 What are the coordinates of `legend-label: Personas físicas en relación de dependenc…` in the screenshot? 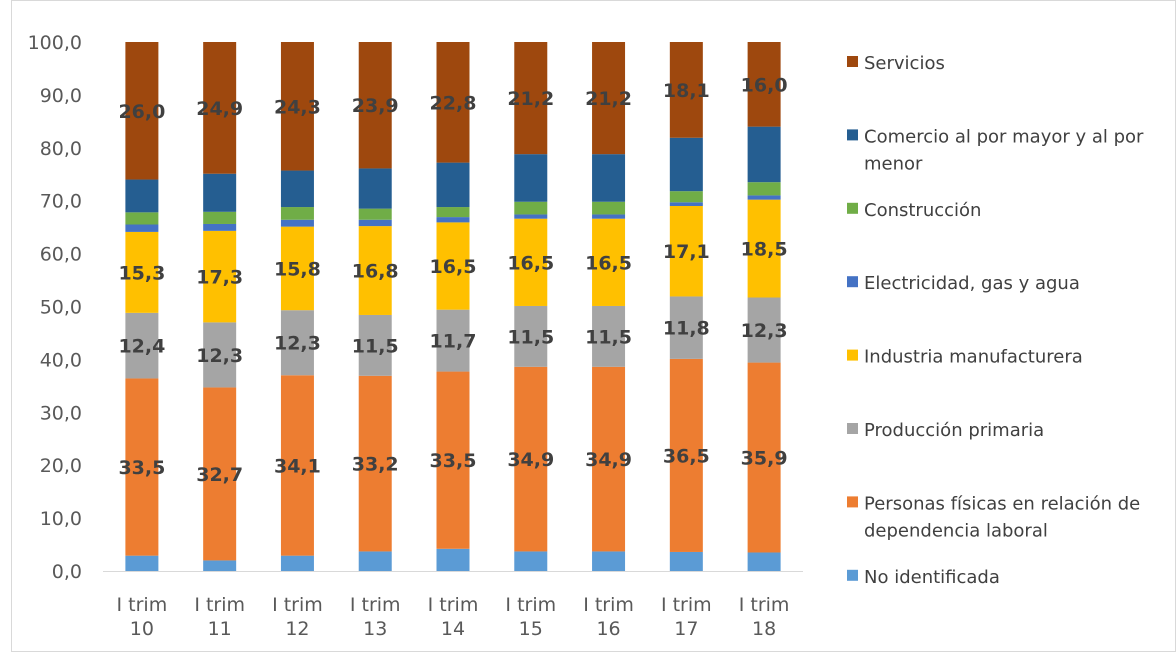 It's located at (1002, 517).